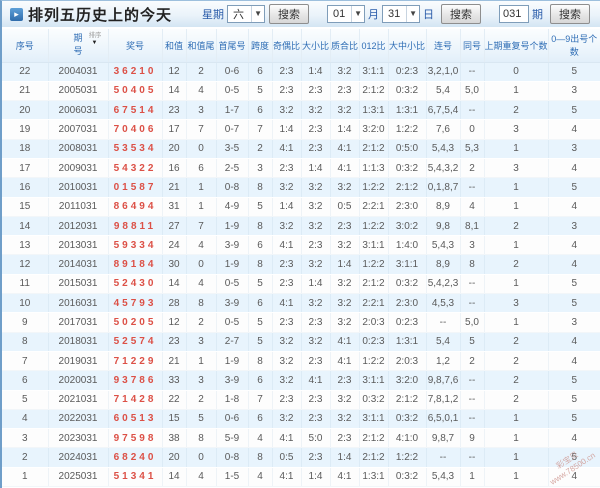 The image size is (600, 488). Describe the element at coordinates (78, 72) in the screenshot. I see `table-cell: 2004031` at that location.